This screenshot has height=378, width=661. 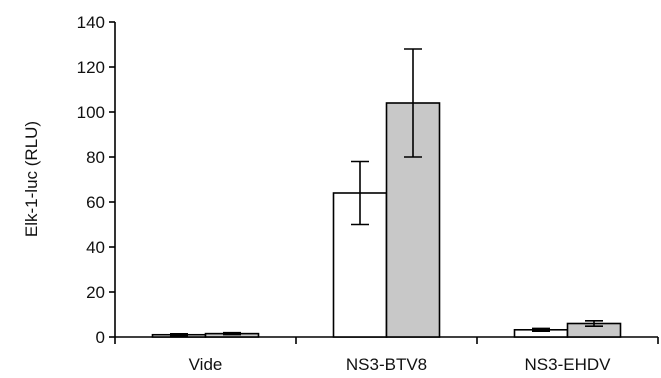 I want to click on y-tick-label-0: 0, so click(x=100, y=337).